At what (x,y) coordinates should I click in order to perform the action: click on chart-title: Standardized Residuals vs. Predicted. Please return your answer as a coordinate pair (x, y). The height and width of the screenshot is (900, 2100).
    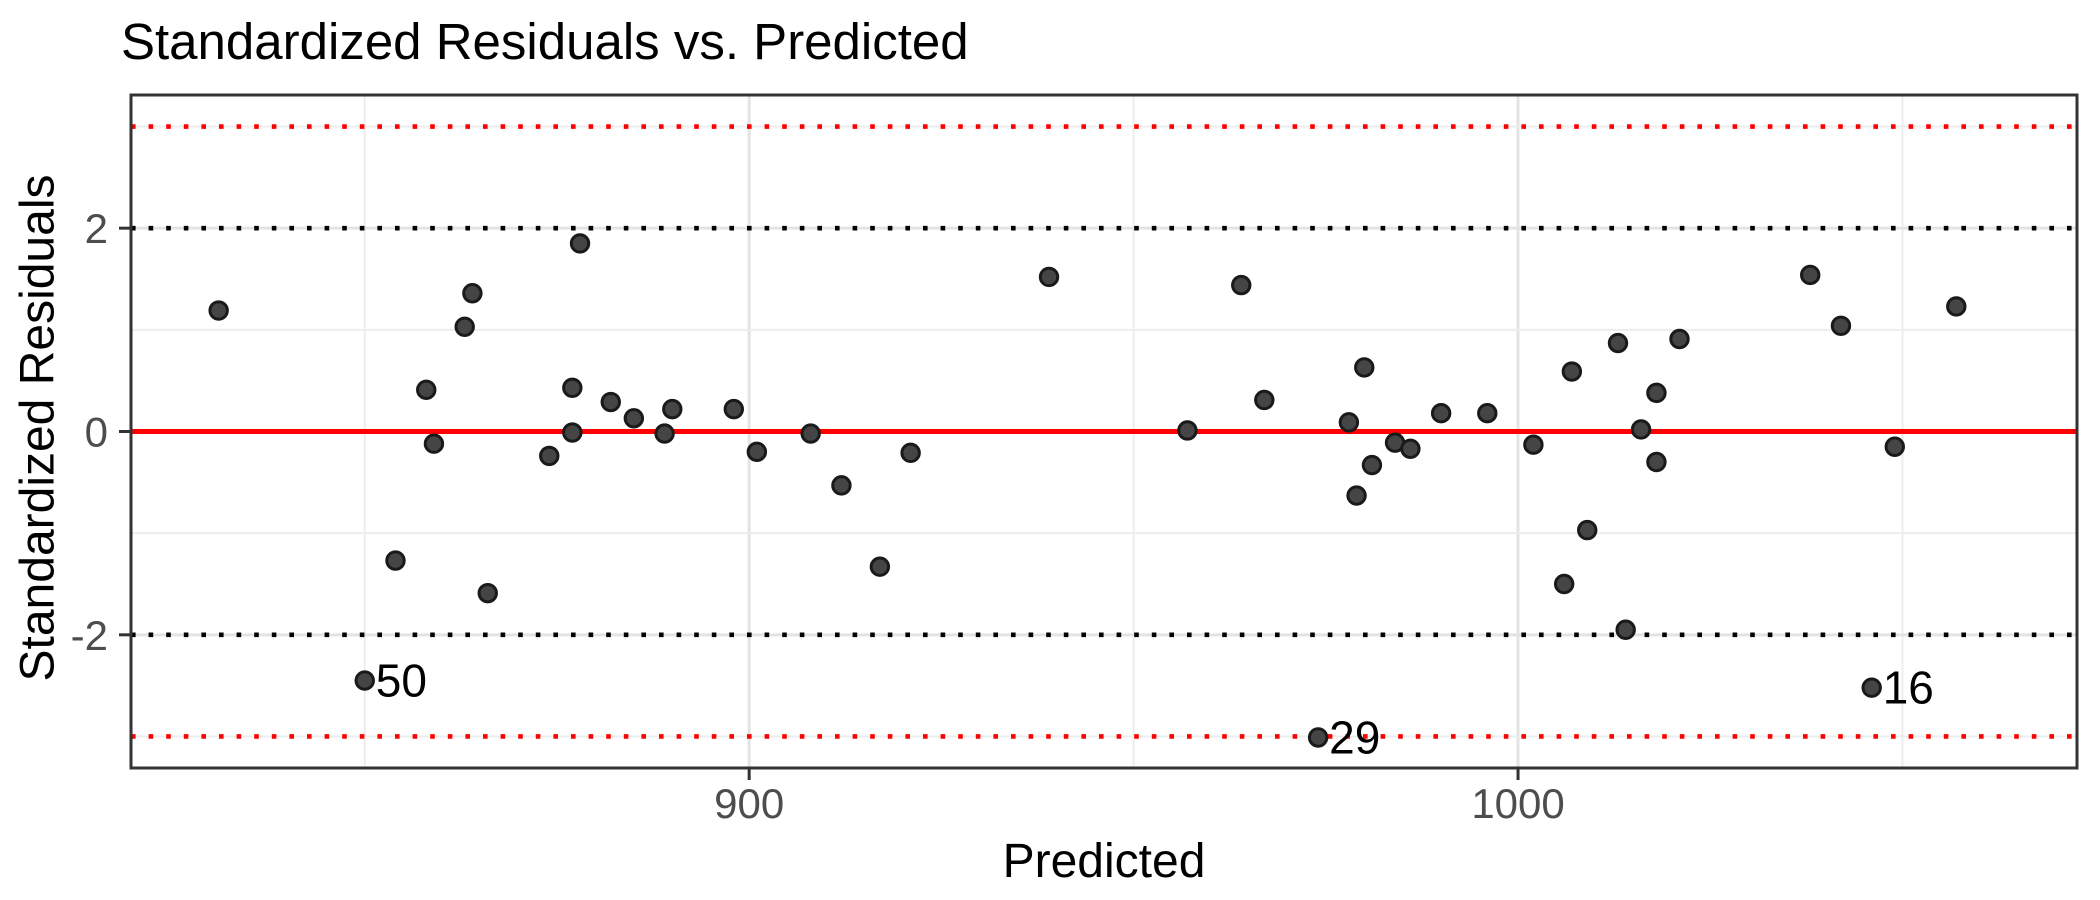
    Looking at the image, I should click on (545, 41).